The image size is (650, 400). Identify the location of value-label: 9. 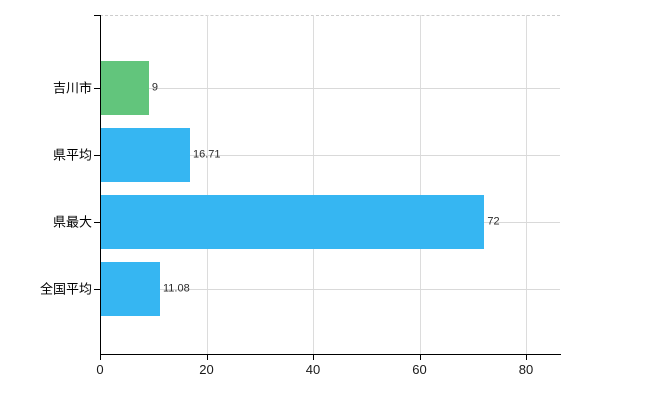
(155, 87).